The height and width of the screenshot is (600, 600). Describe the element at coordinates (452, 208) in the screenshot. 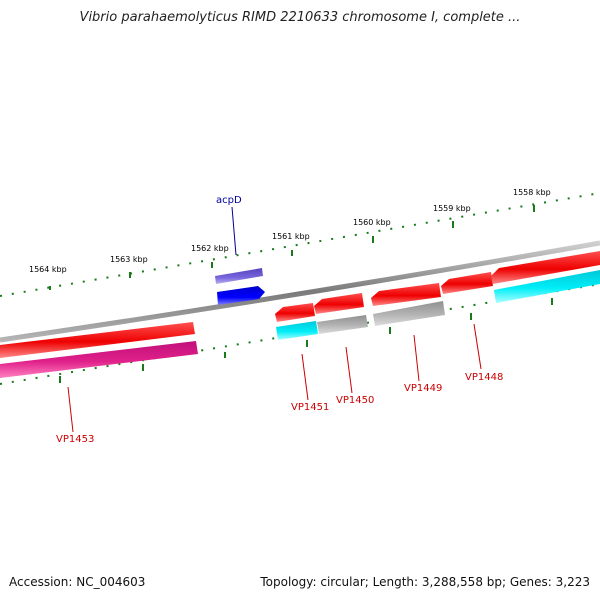

I see `scale-label: 1559 kbp` at that location.